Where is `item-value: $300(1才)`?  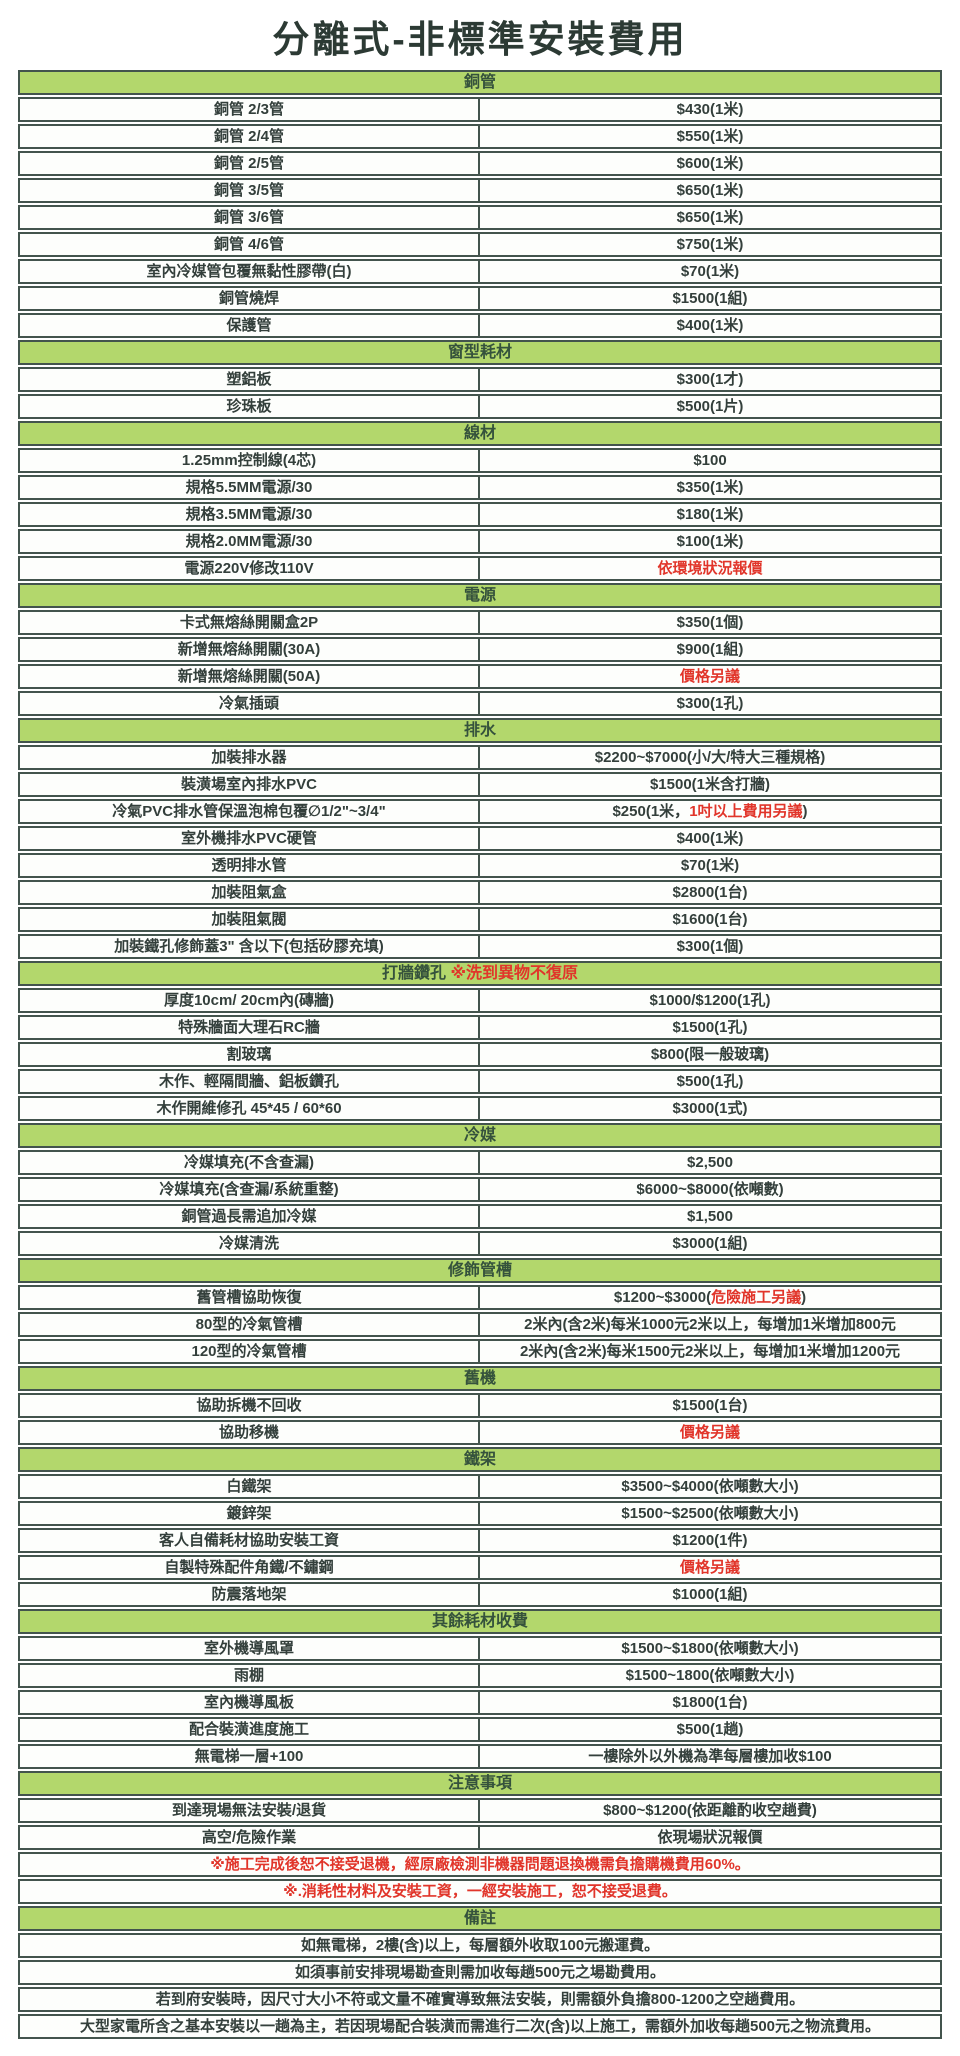 item-value: $300(1才) is located at coordinates (710, 379).